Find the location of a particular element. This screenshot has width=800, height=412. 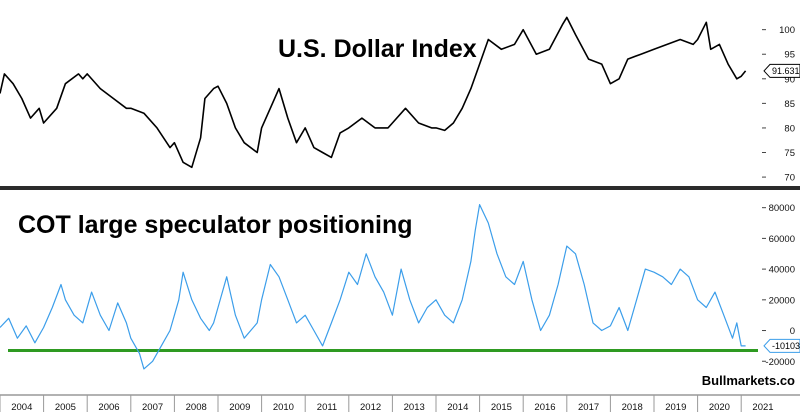

dollar-index-last-value-badge: 91.631 is located at coordinates (781, 70).